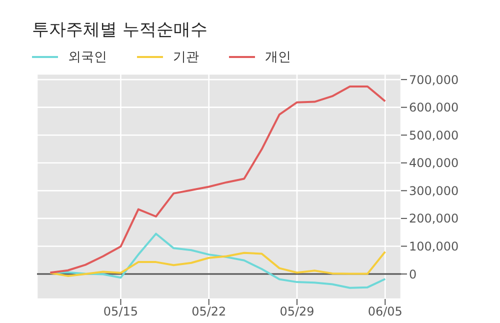  Describe the element at coordinates (209, 311) in the screenshot. I see `x-tick-label: 05/22` at that location.